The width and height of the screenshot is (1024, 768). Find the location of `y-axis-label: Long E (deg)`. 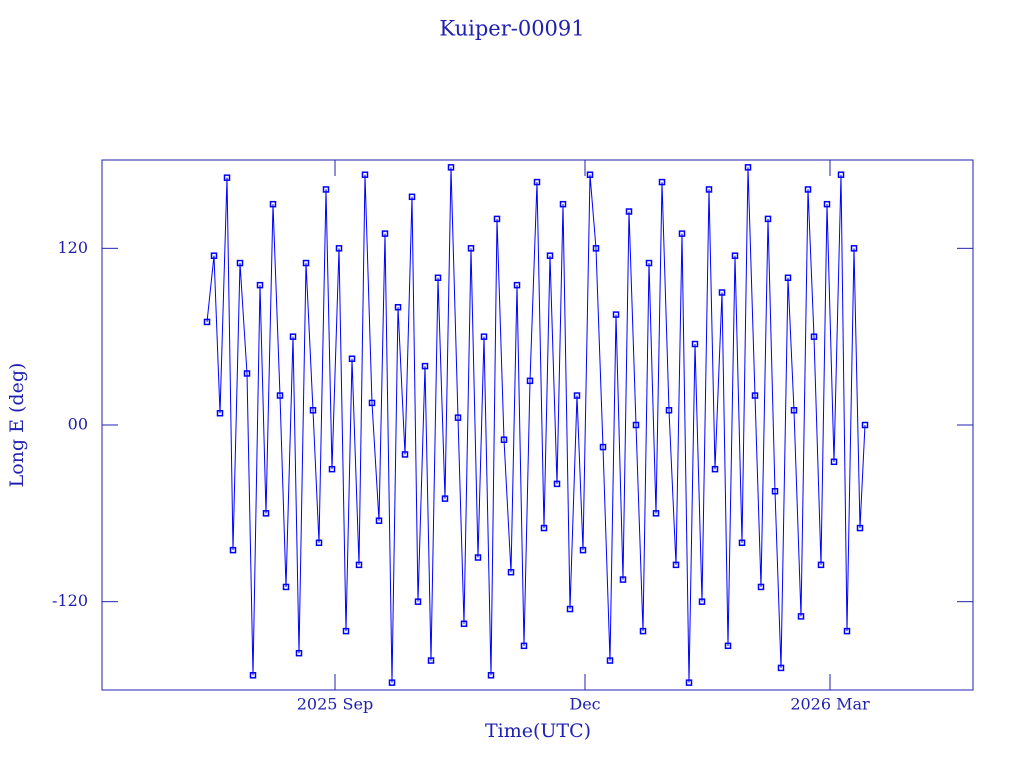

y-axis-label: Long E (deg) is located at coordinates (17, 425).